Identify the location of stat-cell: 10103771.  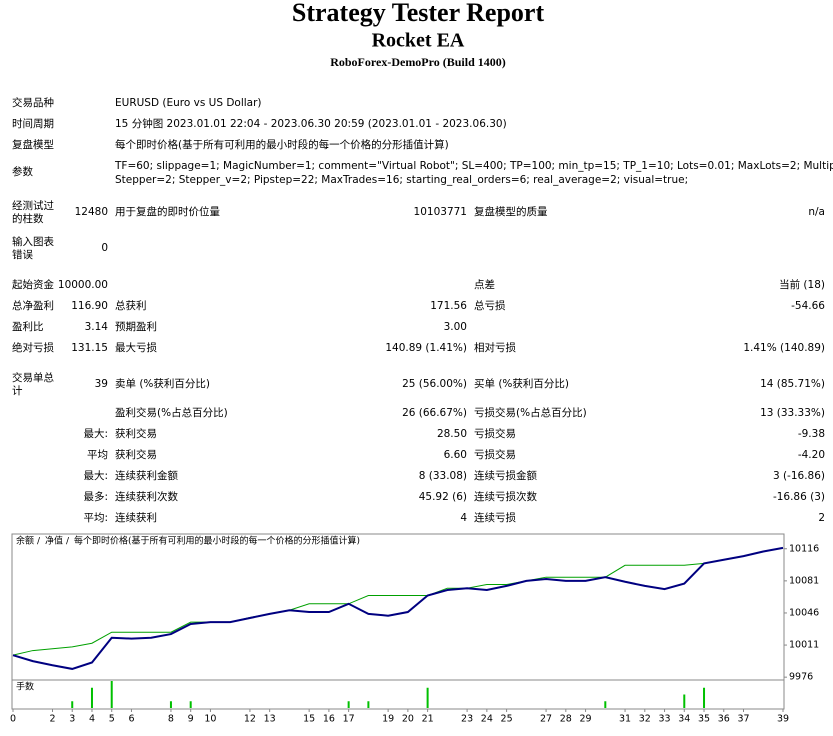
(440, 212).